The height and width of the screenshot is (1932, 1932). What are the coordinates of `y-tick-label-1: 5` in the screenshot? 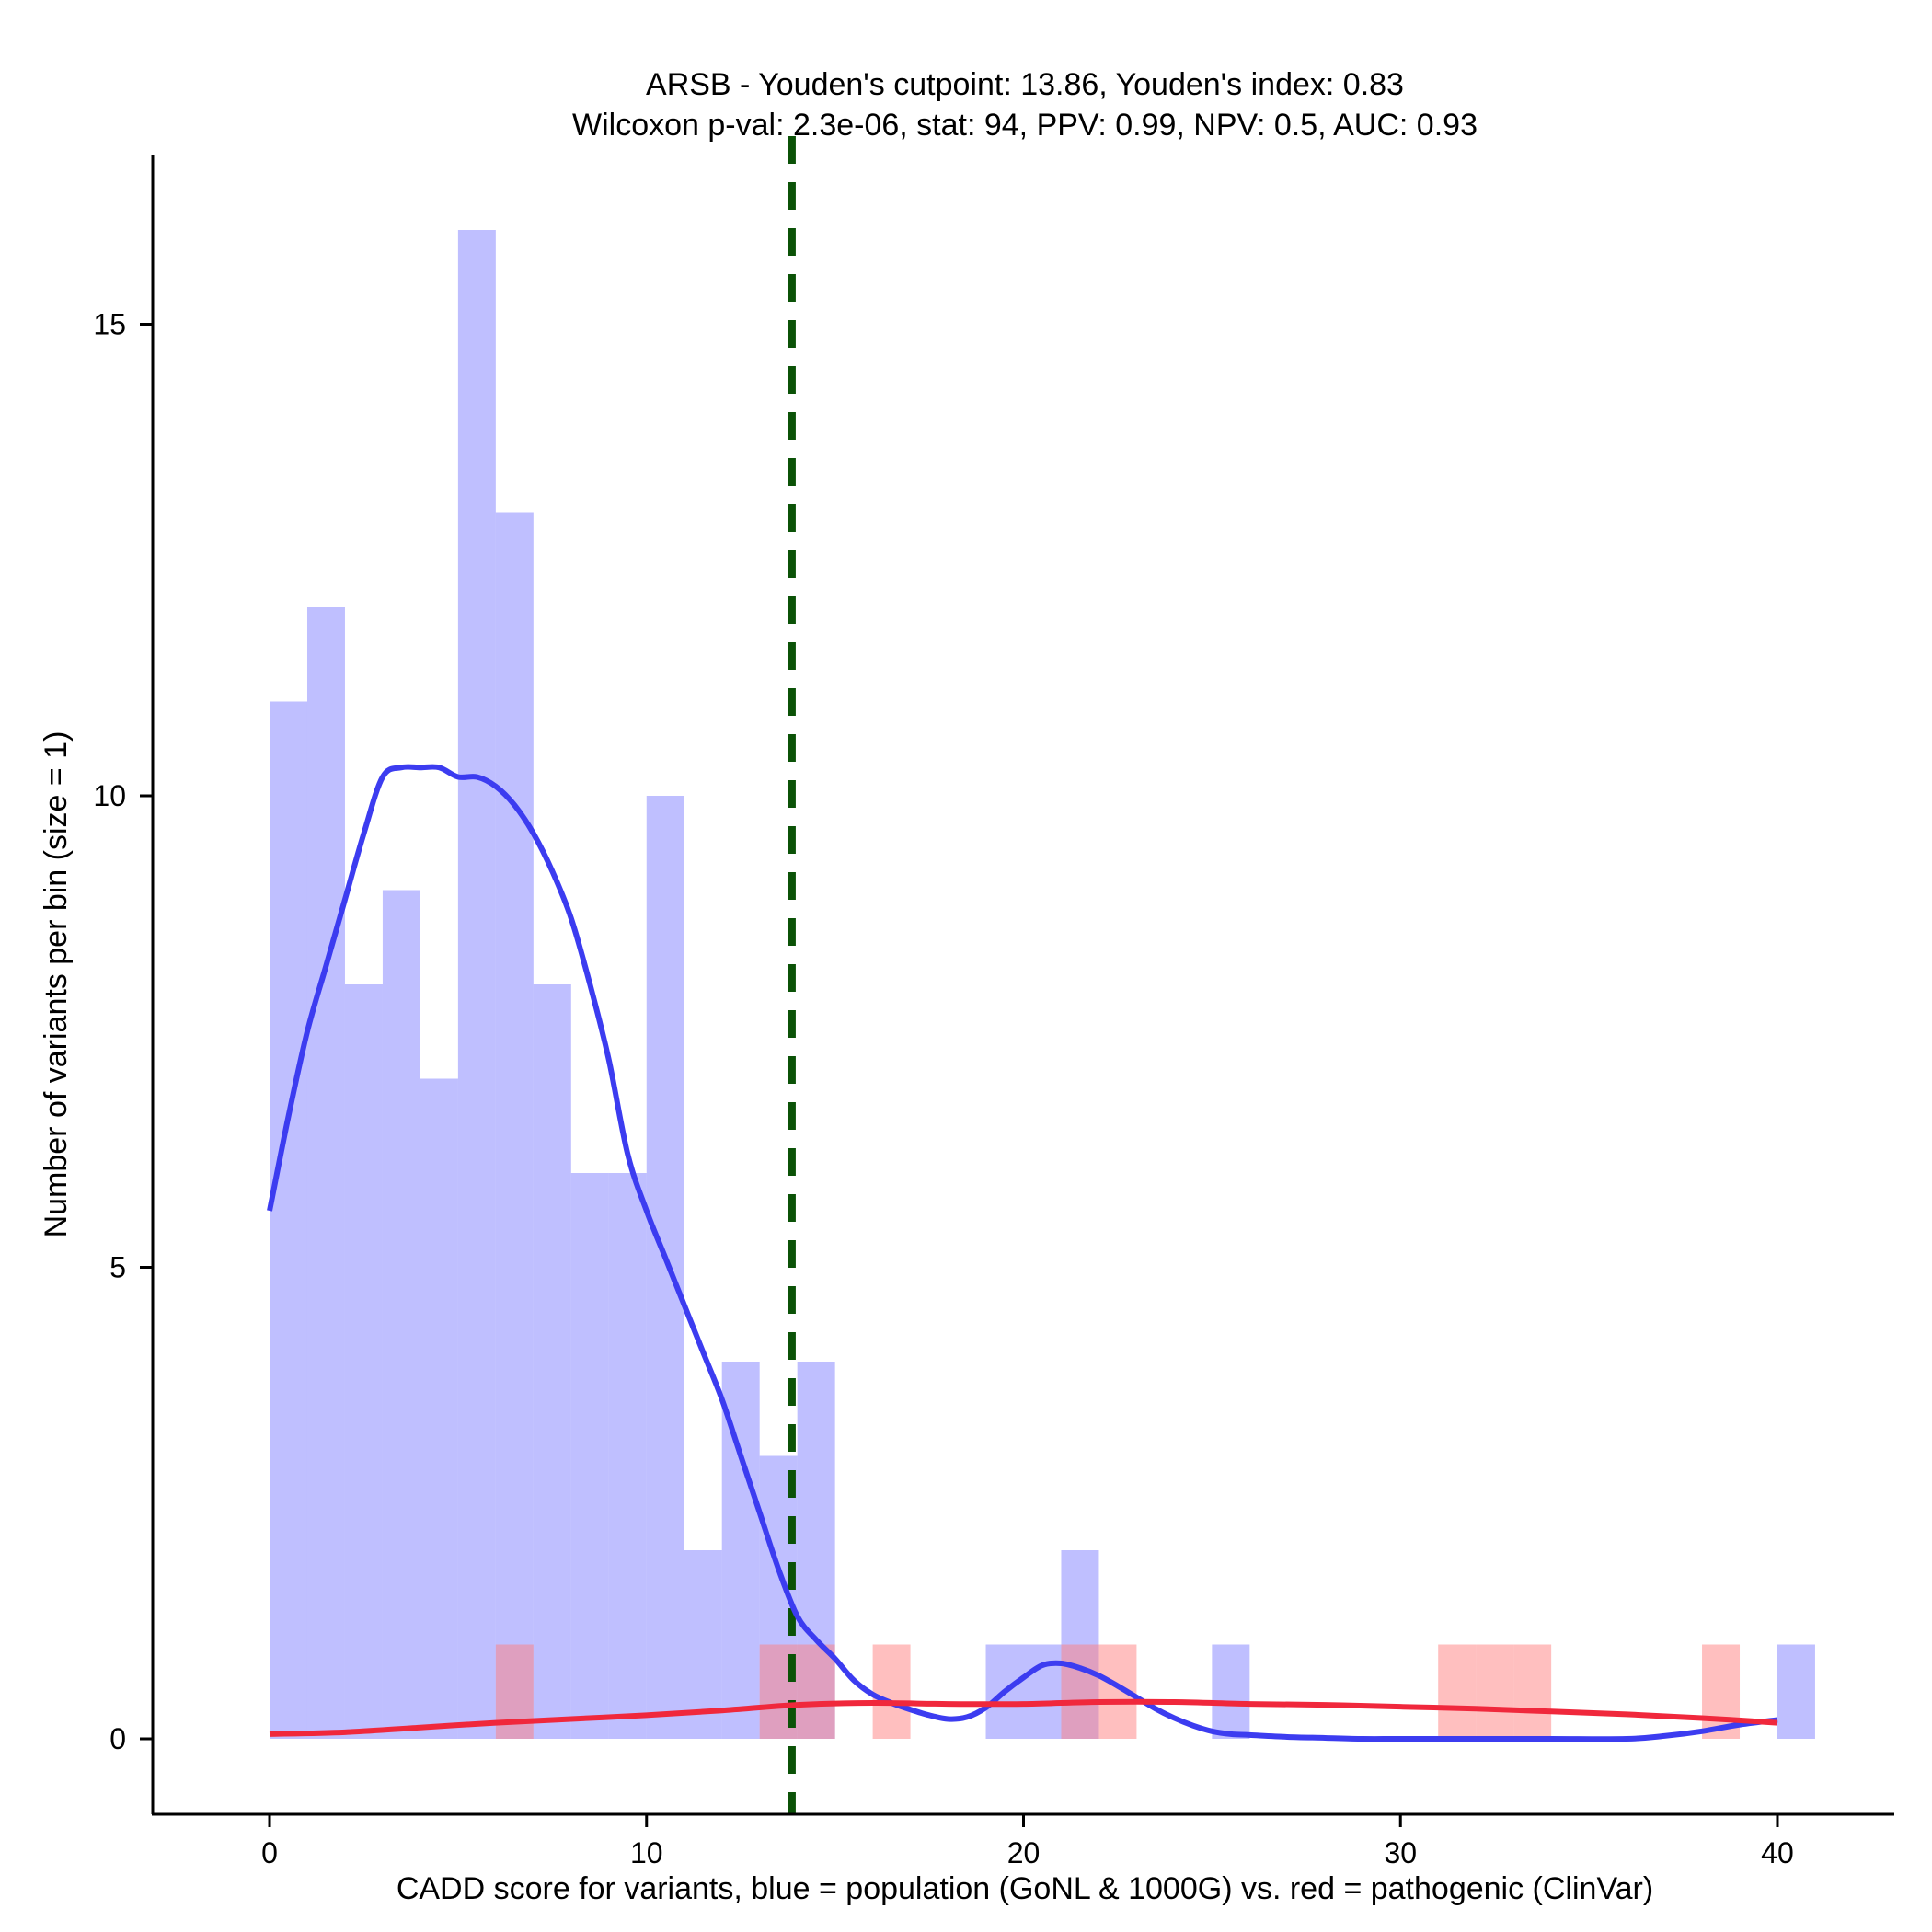 It's located at (117, 1267).